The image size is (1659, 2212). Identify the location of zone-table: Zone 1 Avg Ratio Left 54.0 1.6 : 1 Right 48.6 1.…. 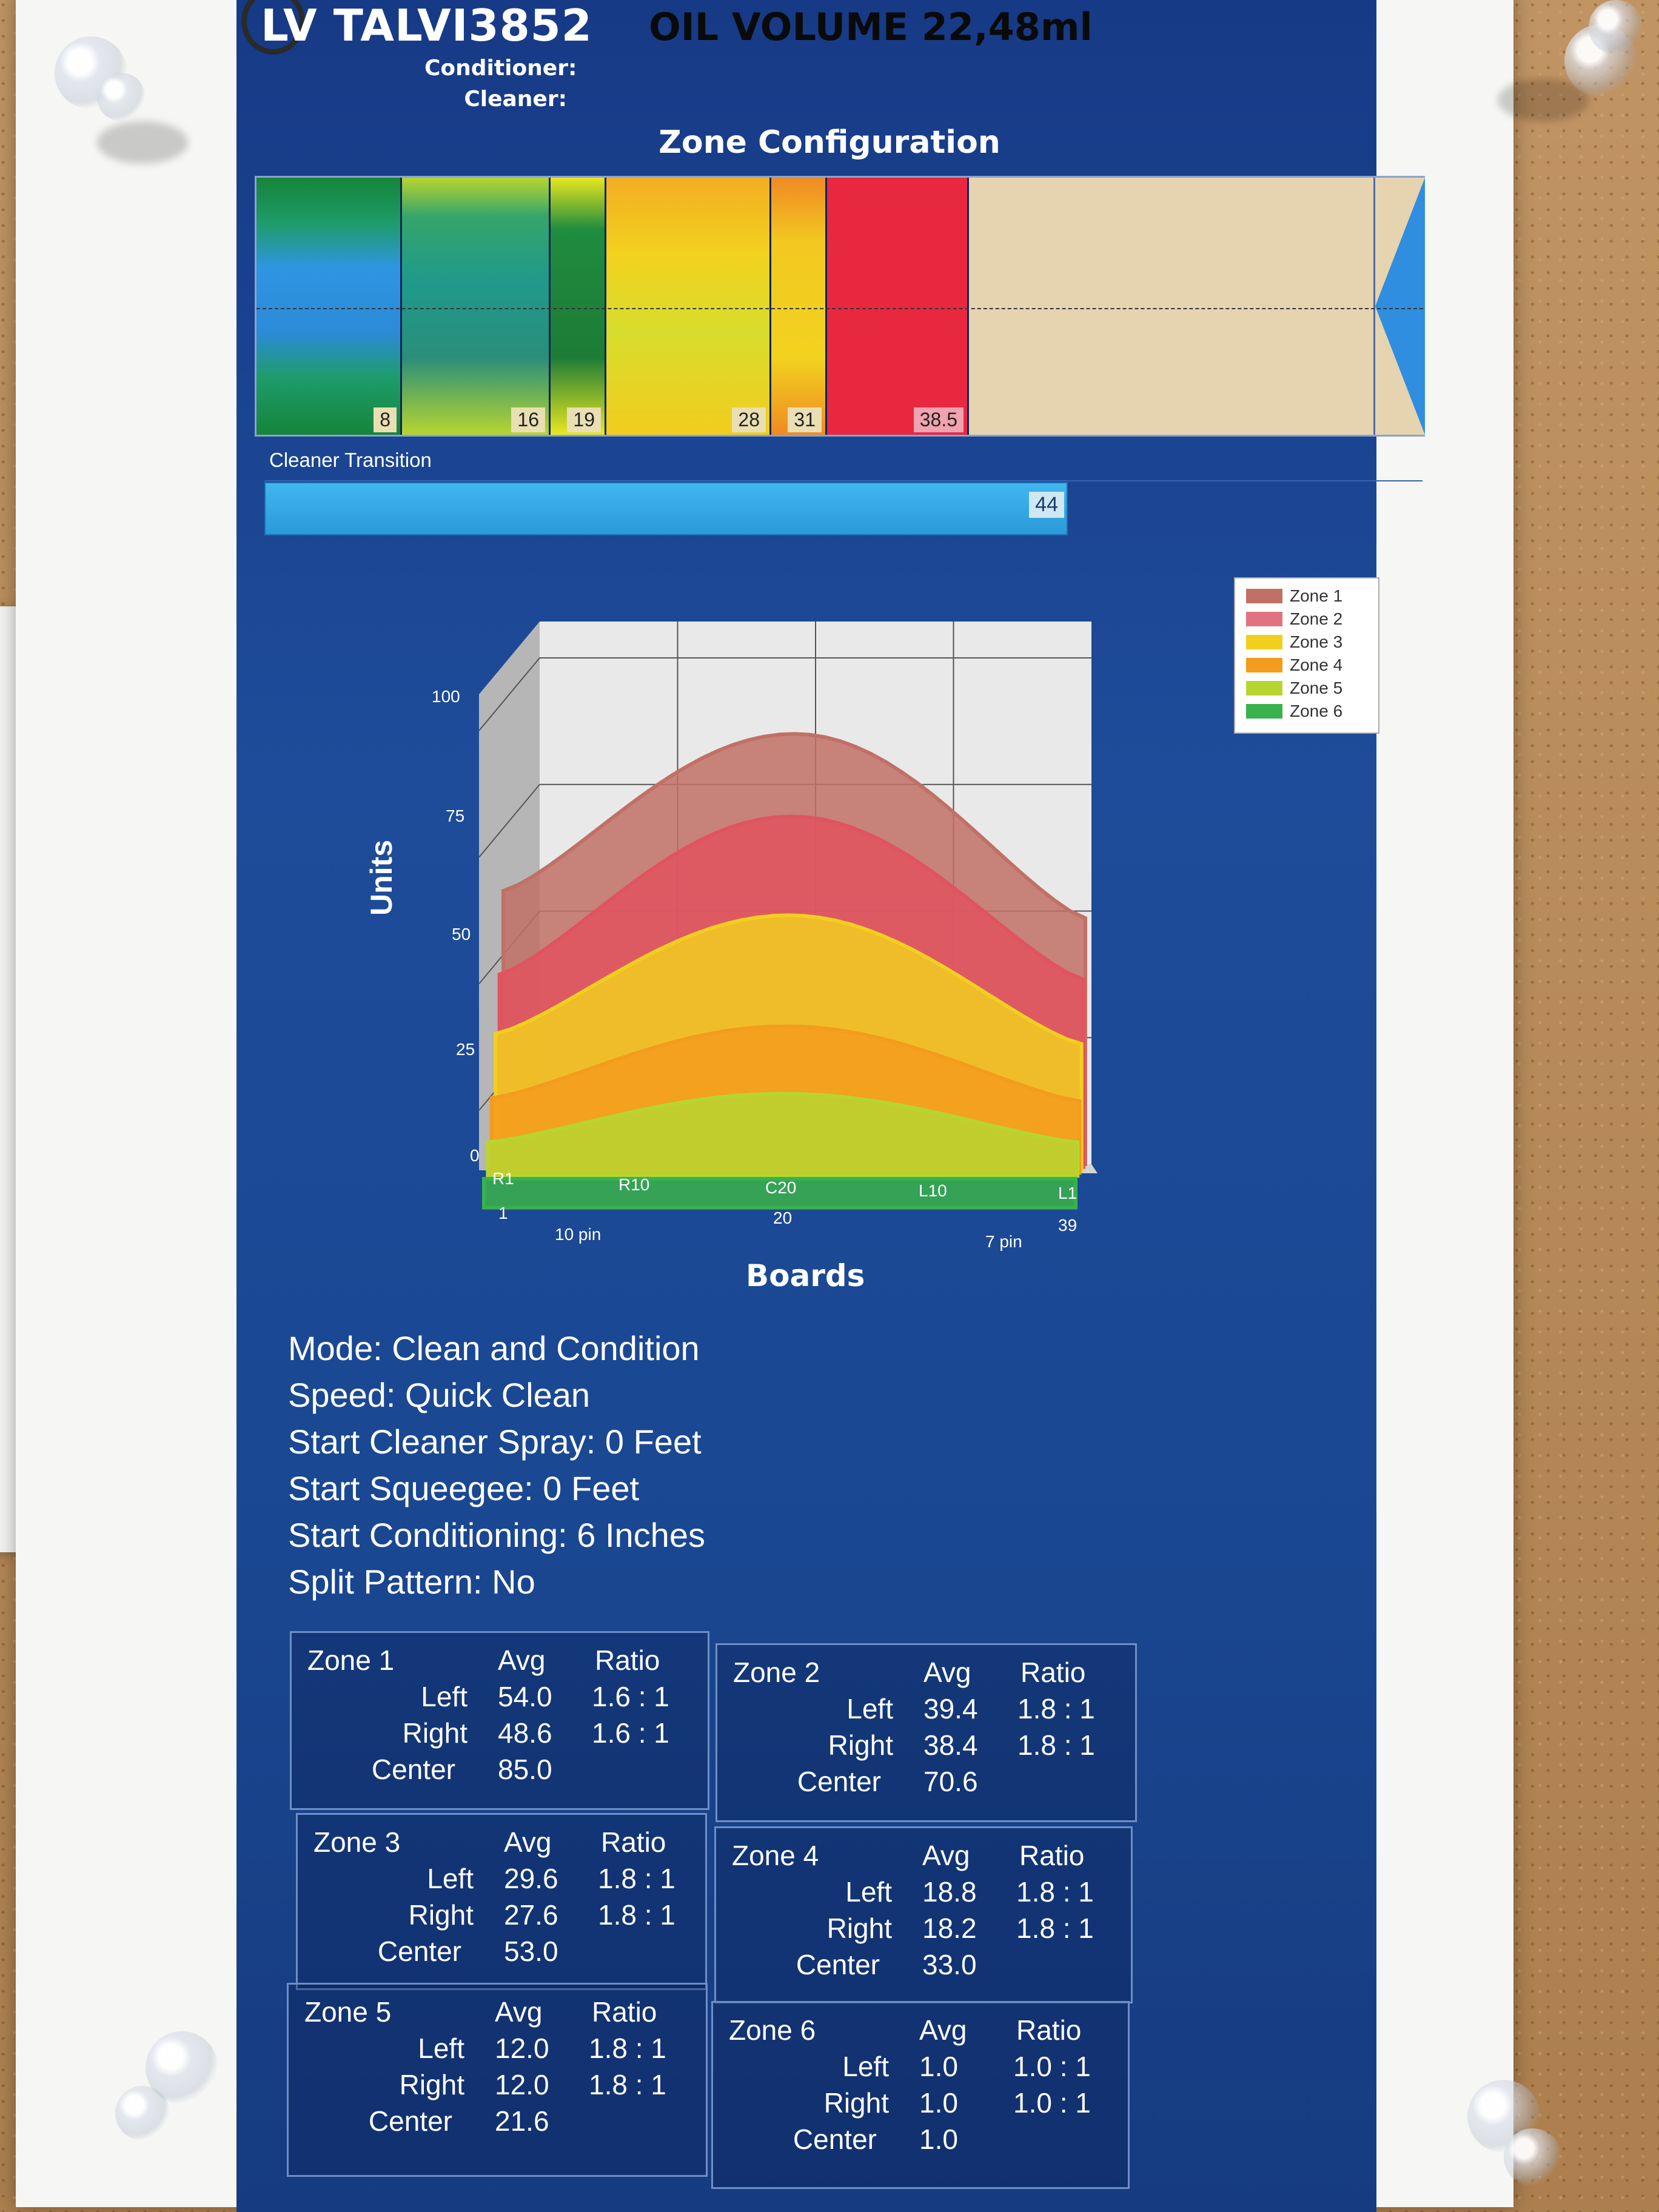
(499, 1721).